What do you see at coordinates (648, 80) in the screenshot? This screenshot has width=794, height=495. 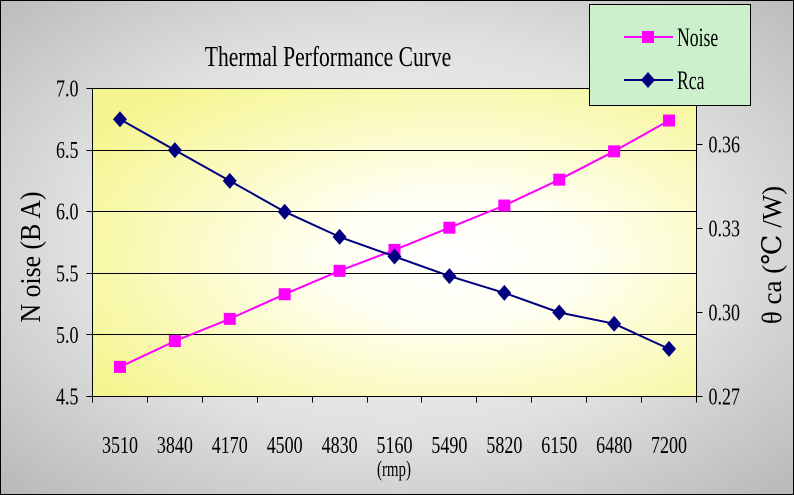 I see `legend-rca-marker` at bounding box center [648, 80].